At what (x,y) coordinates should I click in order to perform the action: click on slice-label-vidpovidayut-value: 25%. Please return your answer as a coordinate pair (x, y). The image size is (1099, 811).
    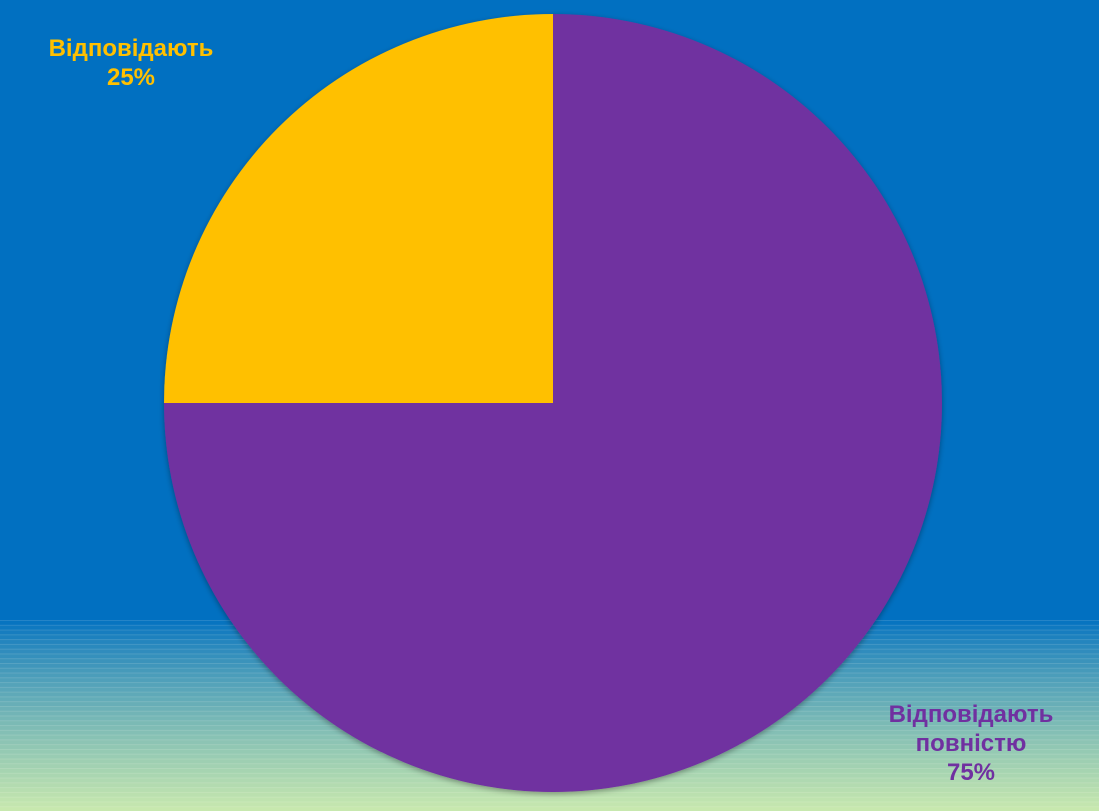
    Looking at the image, I should click on (131, 77).